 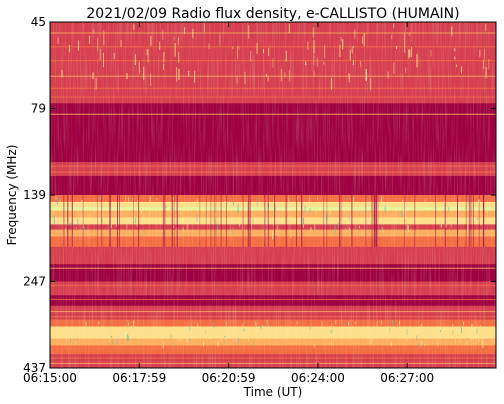 I want to click on y-axis-label: Frequency (MHz), so click(x=12, y=195).